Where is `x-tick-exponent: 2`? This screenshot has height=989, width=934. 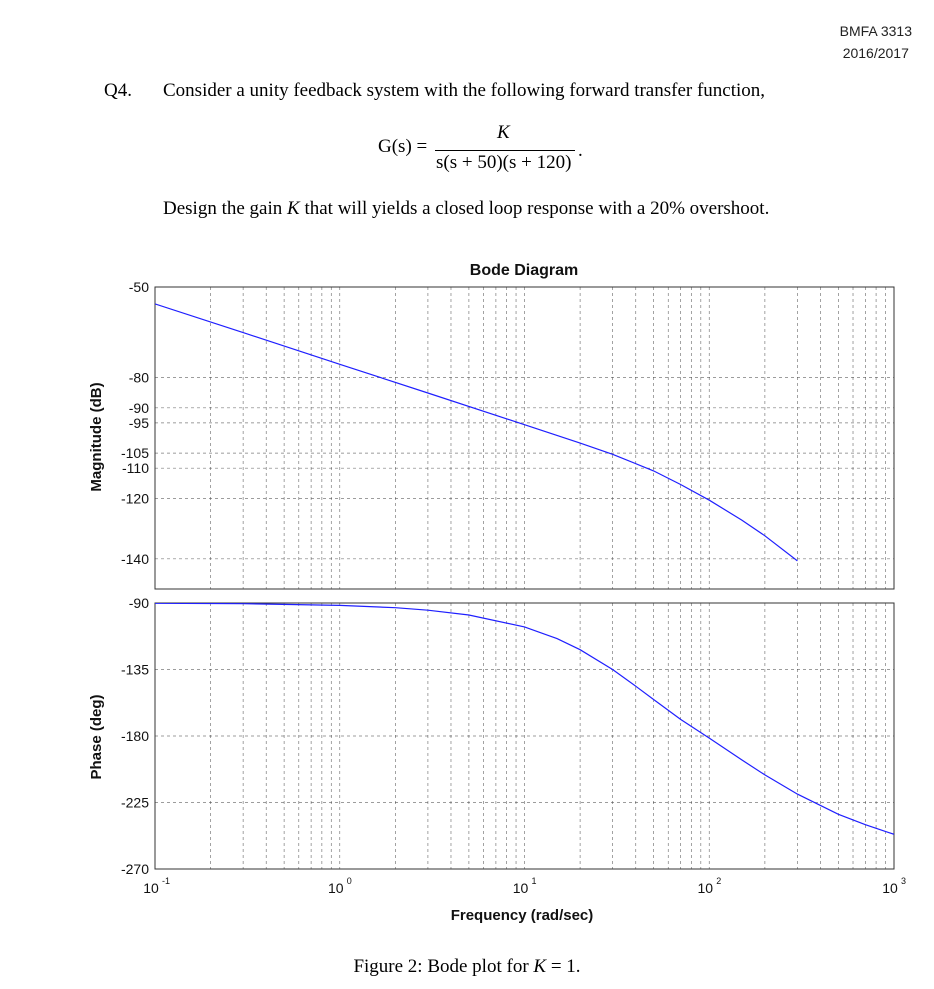 x-tick-exponent: 2 is located at coordinates (718, 881).